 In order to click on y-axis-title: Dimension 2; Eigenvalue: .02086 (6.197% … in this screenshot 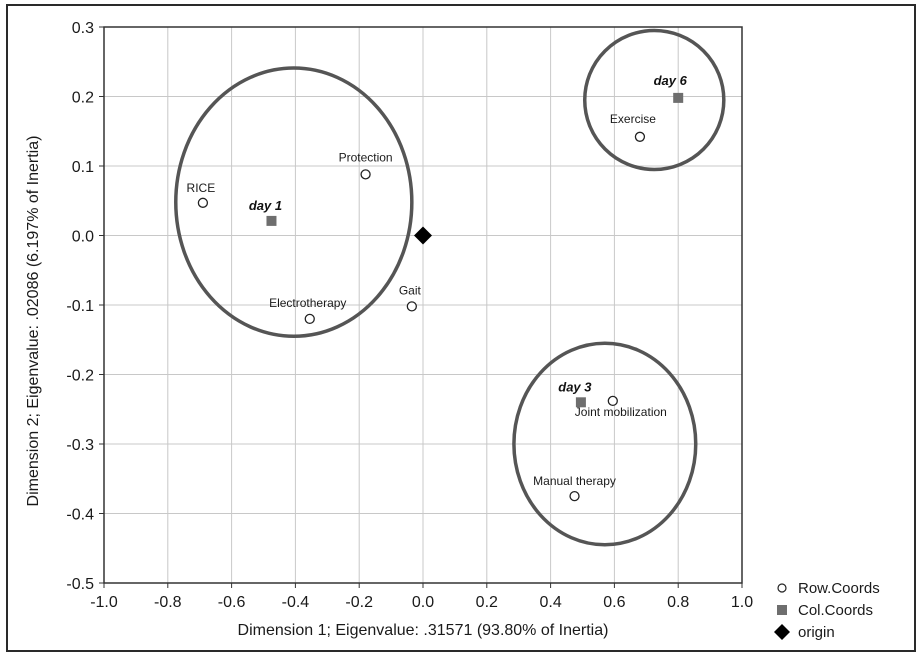, I will do `click(33, 321)`.